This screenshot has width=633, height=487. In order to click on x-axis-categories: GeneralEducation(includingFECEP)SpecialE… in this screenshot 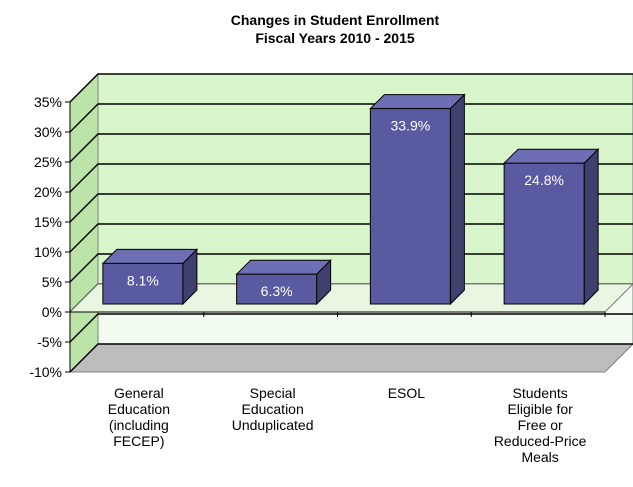, I will do `click(347, 425)`.